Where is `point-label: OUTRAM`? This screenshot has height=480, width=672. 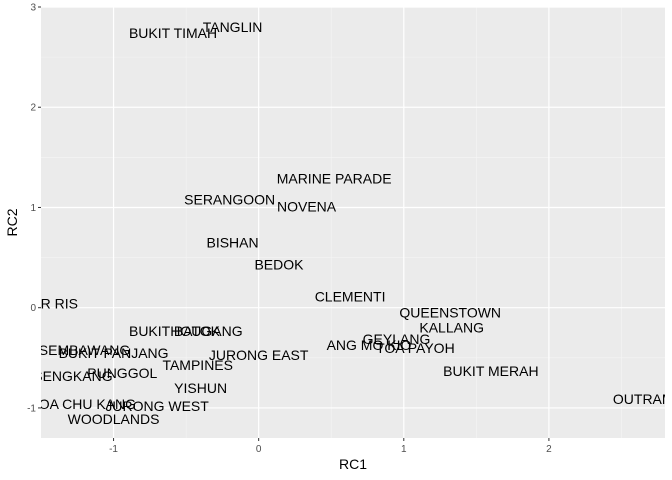 point-label: OUTRAM is located at coordinates (642, 399).